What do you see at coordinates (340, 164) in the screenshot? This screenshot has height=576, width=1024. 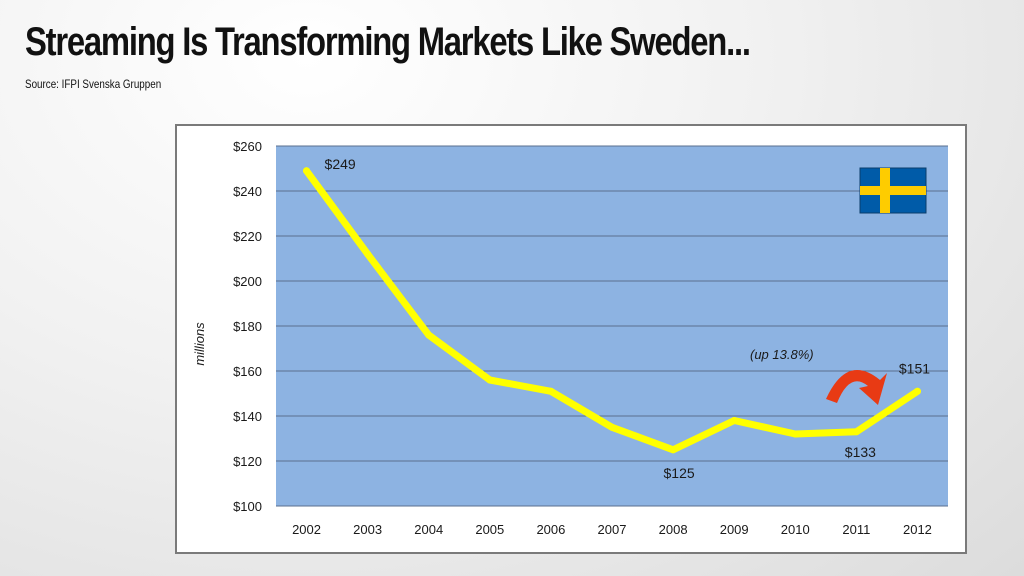 I see `data-label: $249` at bounding box center [340, 164].